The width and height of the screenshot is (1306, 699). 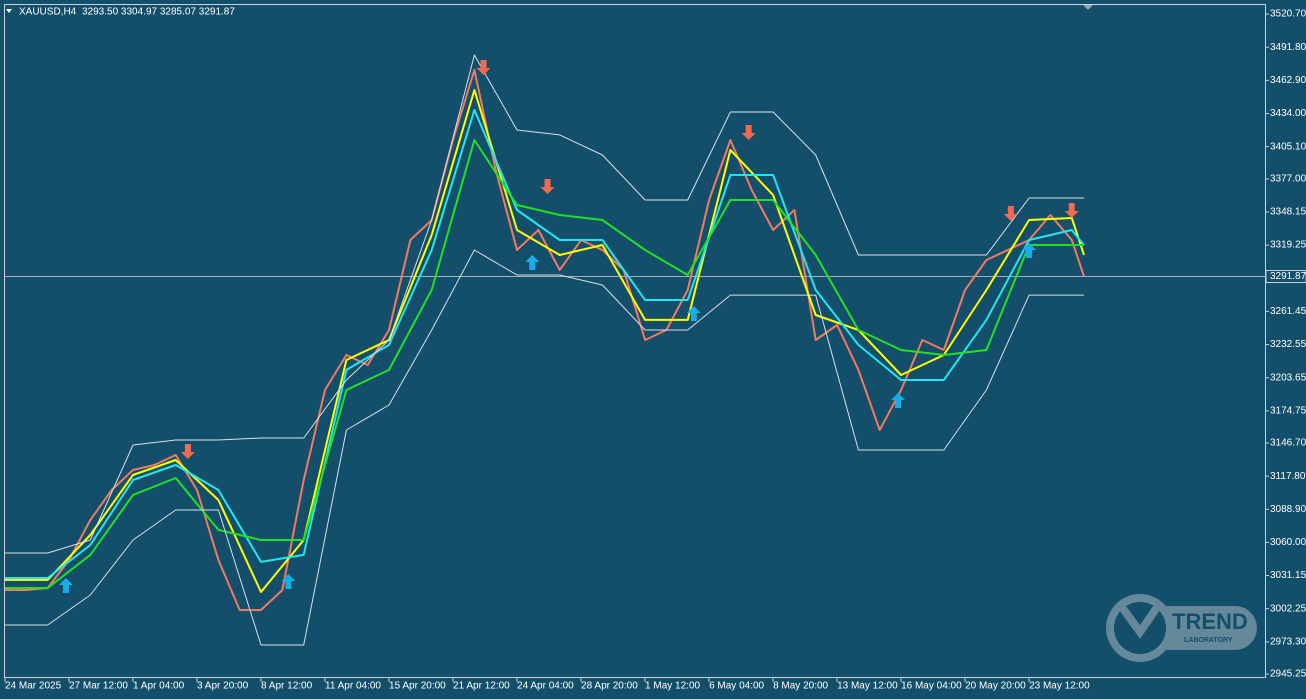 What do you see at coordinates (353, 686) in the screenshot?
I see `x-tick-label: 11 Apr 04:00` at bounding box center [353, 686].